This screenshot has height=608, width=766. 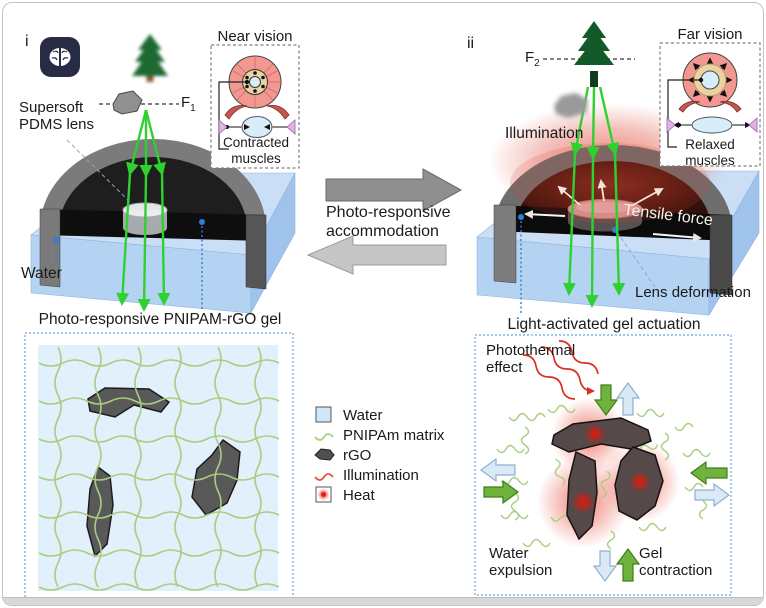 What do you see at coordinates (324, 437) in the screenshot?
I see `pnipam-wave-icon` at bounding box center [324, 437].